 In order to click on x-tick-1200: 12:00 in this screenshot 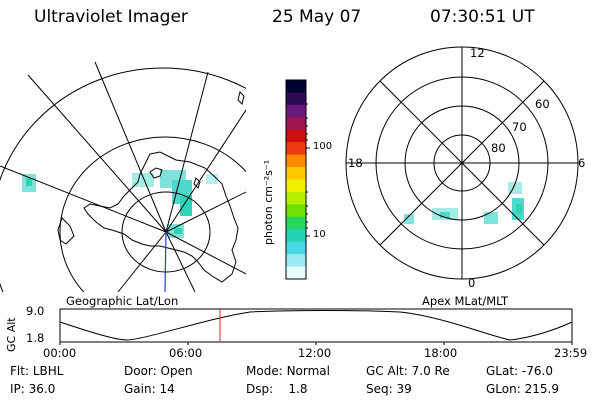, I will do `click(315, 353)`.